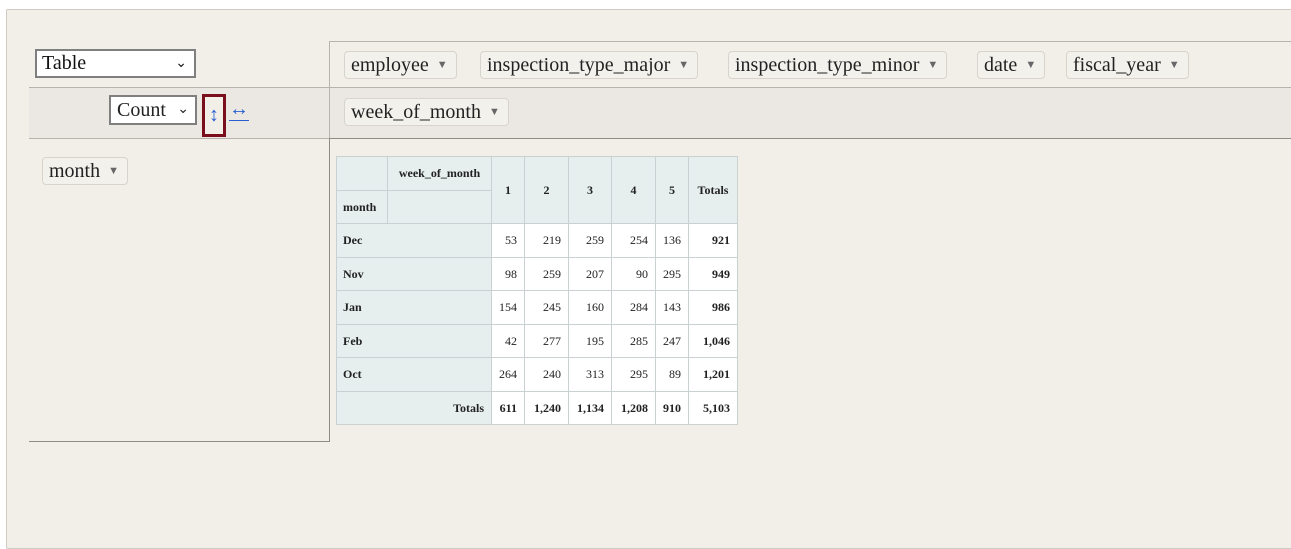 Image resolution: width=1291 pixels, height=549 pixels. I want to click on table-row: Jan 154 245 160 284 143 986, so click(537, 307).